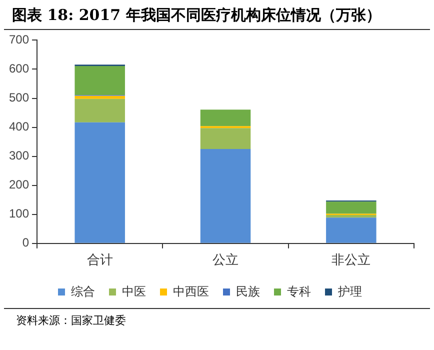 Image resolution: width=434 pixels, height=350 pixels. I want to click on y-tick-label: 100, so click(19, 213).